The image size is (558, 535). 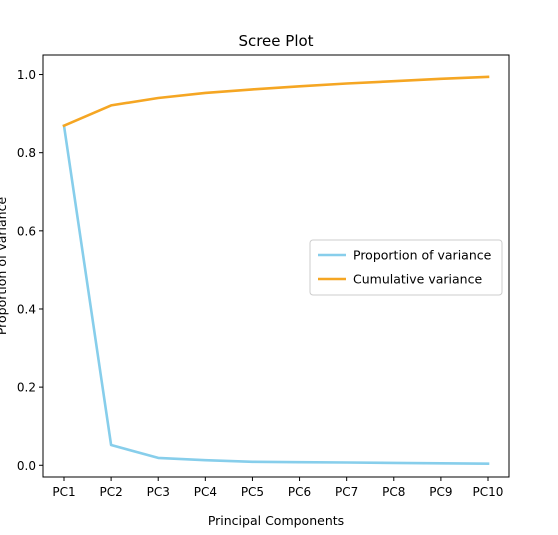 I want to click on x-tick-label-0: PC1, so click(x=63, y=492).